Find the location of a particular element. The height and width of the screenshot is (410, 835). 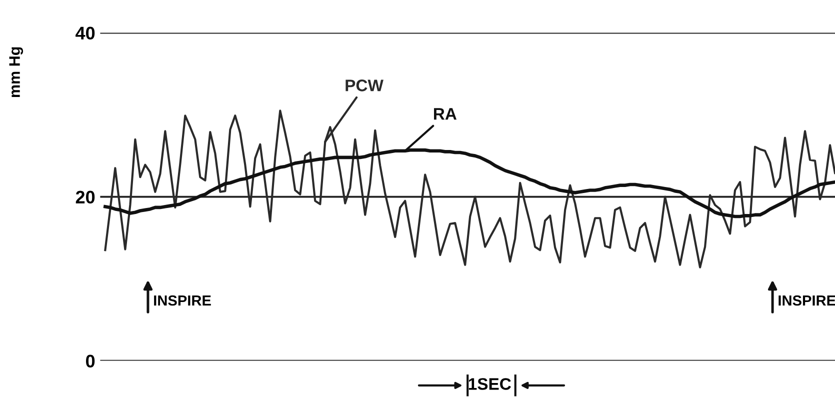

text: 1SEC is located at coordinates (489, 384).